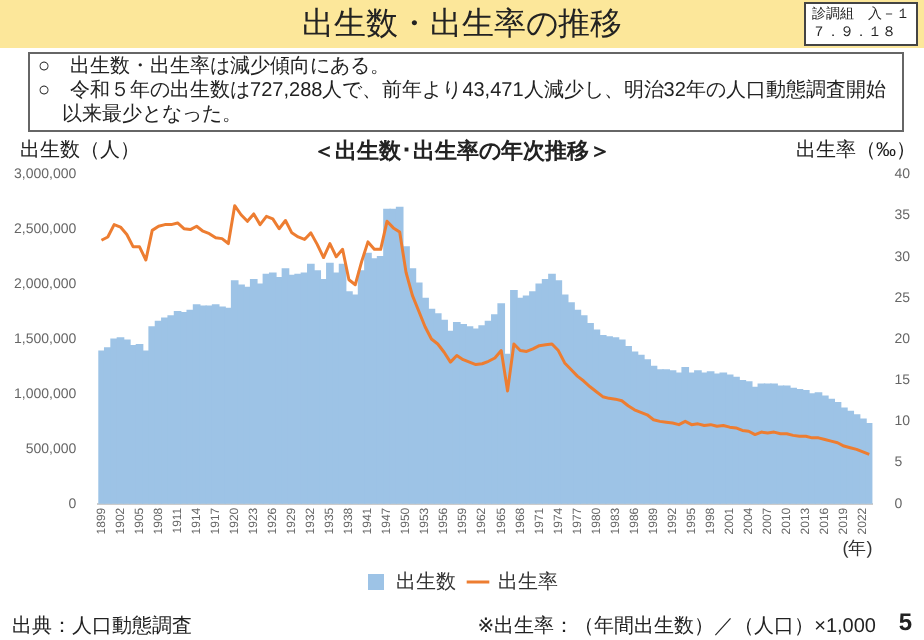 This screenshot has width=924, height=640. I want to click on legend-label: 出生数, so click(426, 581).